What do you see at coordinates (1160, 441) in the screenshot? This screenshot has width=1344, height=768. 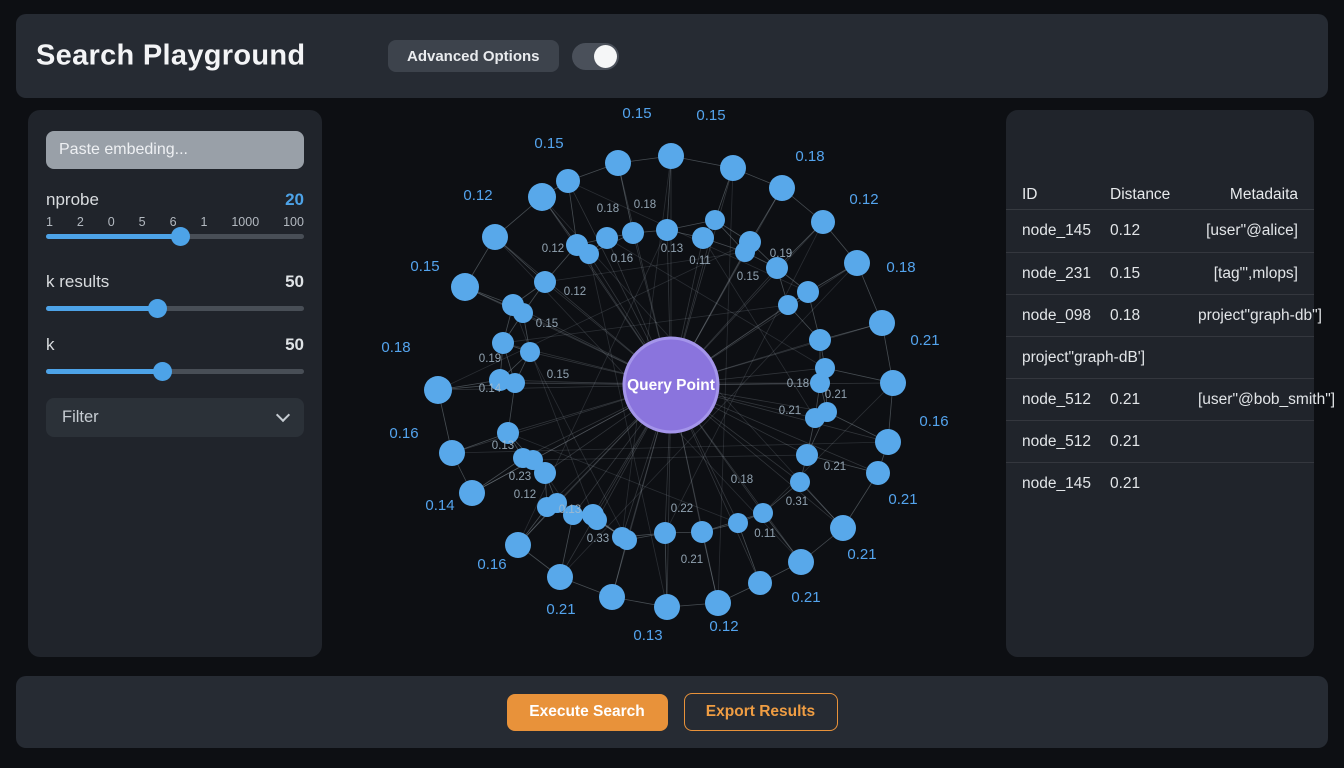 I see `table-row: node_512 0.21` at bounding box center [1160, 441].